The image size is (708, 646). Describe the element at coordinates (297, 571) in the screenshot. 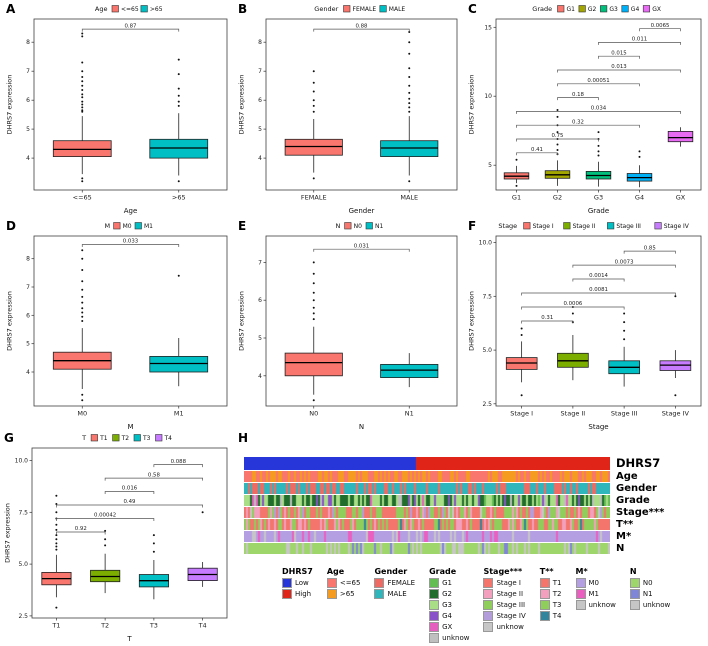

I see `legend-group-title: DHRS7` at that location.